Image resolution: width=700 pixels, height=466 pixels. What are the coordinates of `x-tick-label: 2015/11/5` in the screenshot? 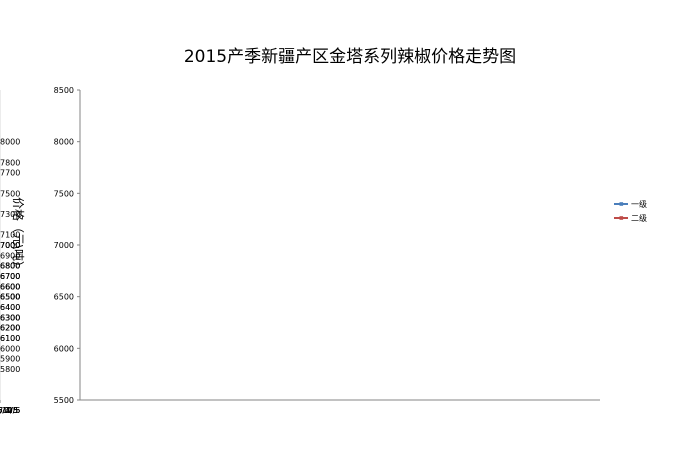 It's located at (10, 410).